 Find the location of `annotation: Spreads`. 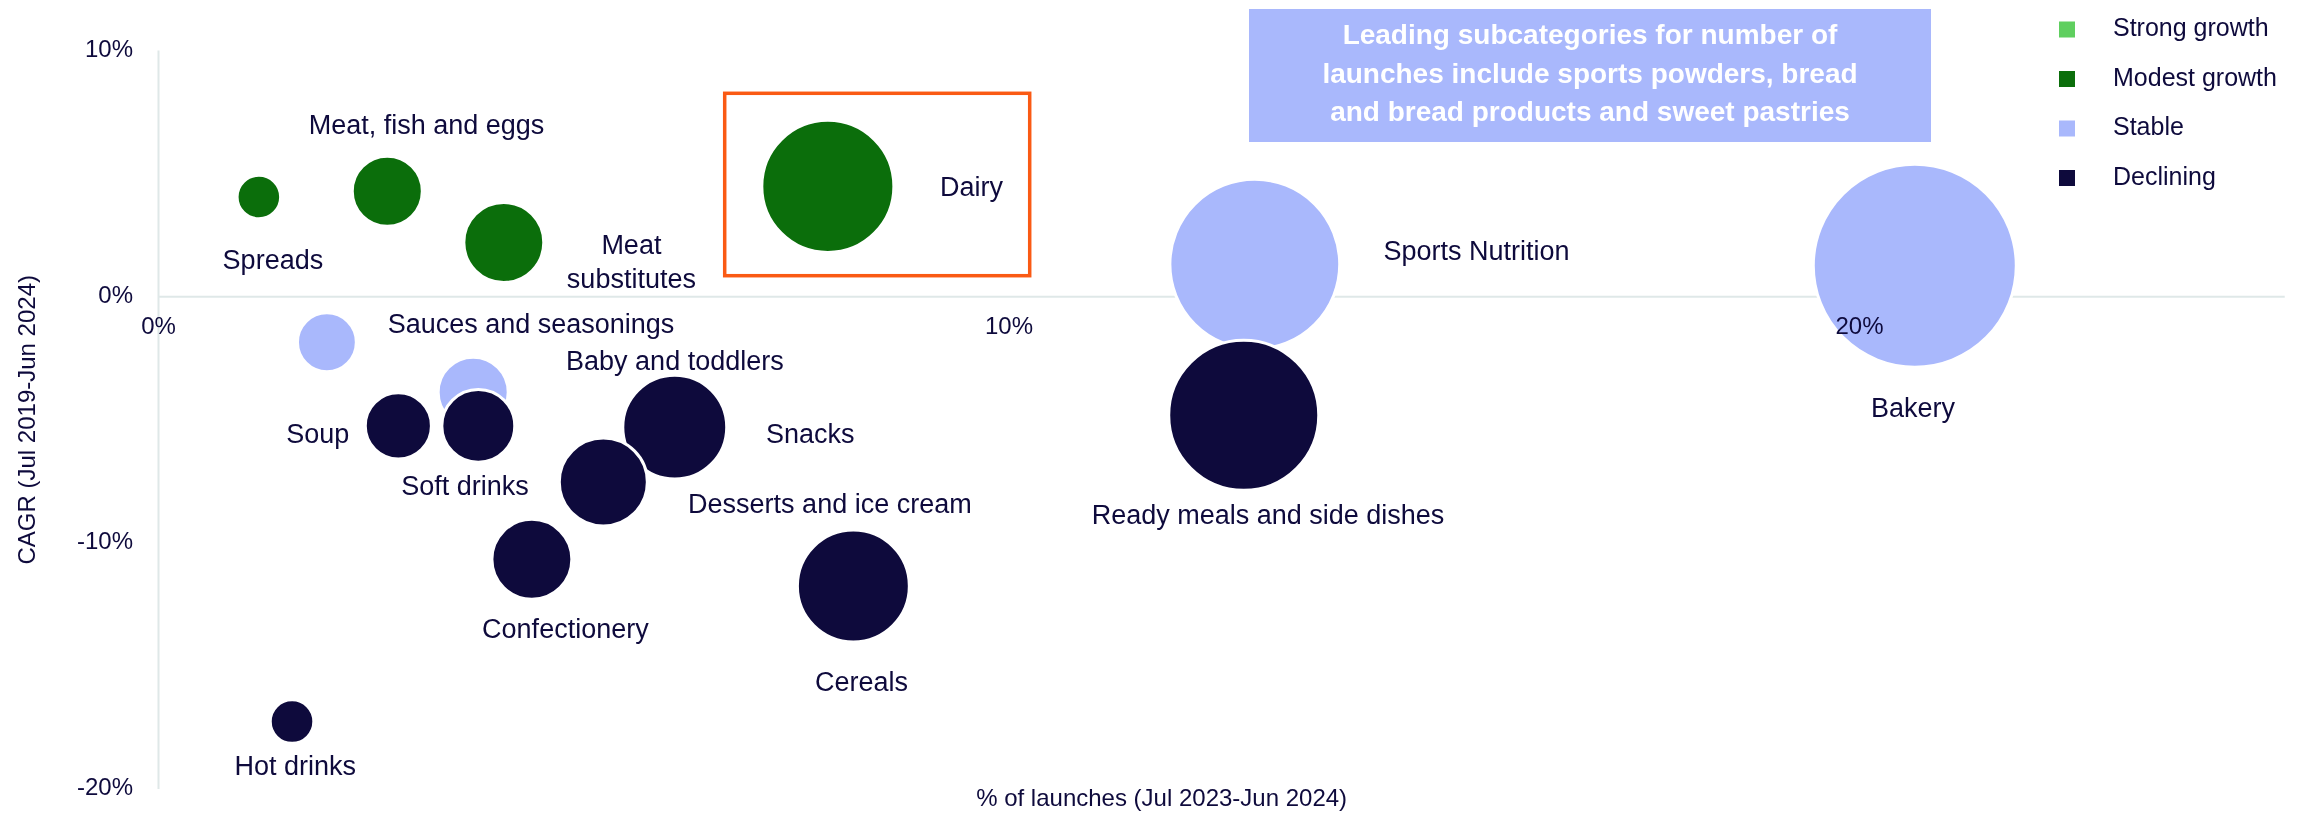

annotation: Spreads is located at coordinates (273, 259).